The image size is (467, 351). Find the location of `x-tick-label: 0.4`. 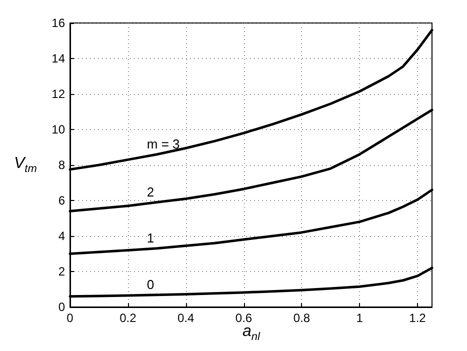

x-tick-label: 0.4 is located at coordinates (186, 318).